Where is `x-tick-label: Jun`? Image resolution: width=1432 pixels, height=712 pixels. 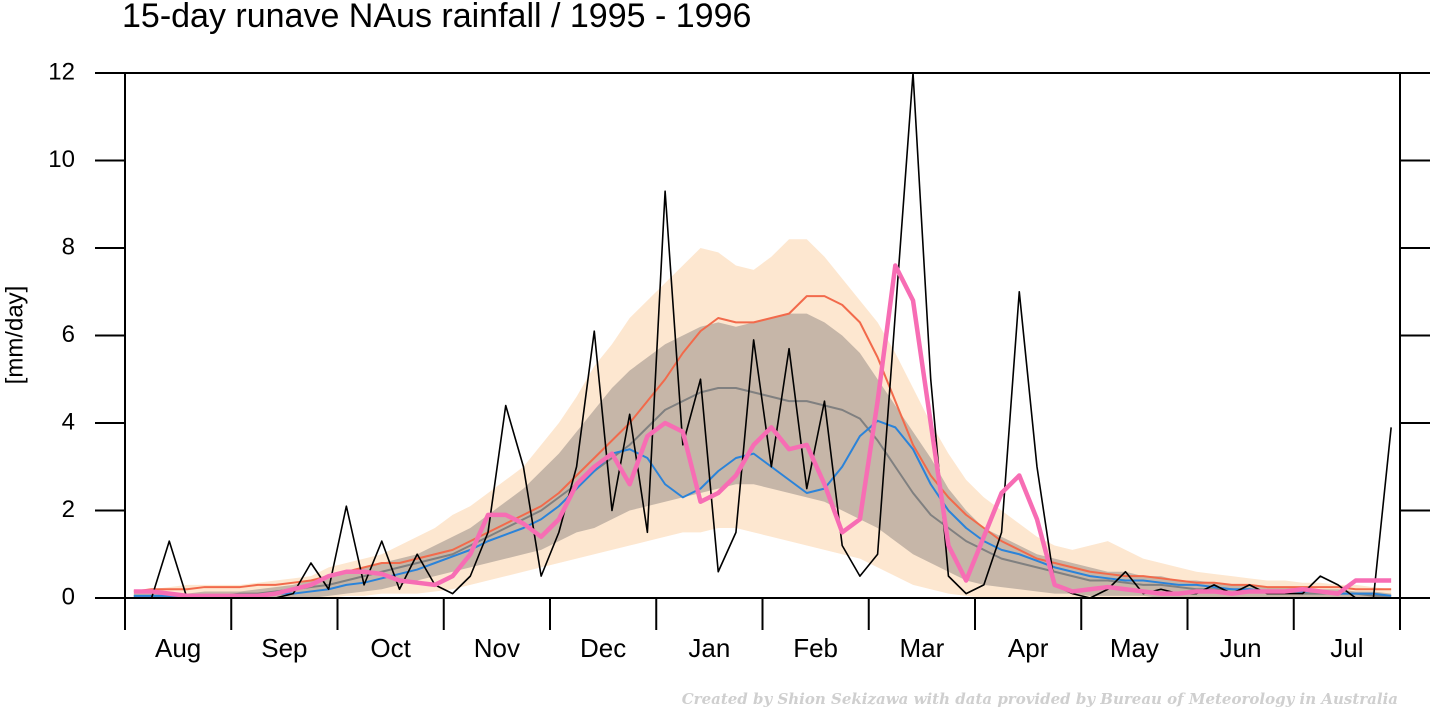
x-tick-label: Jun is located at coordinates (1241, 648).